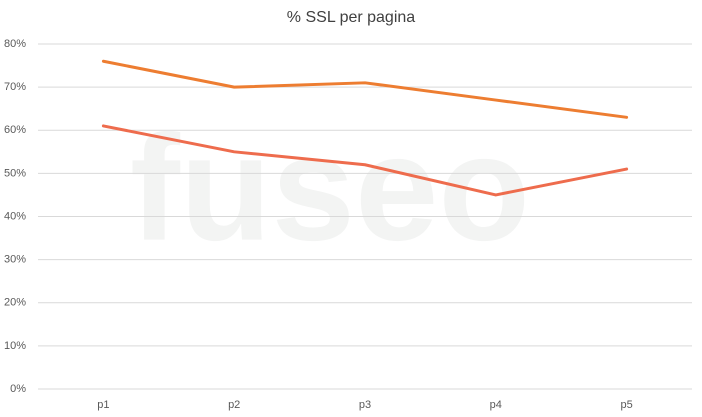 This screenshot has width=702, height=417. Describe the element at coordinates (15, 216) in the screenshot. I see `y-tick-label: 40%` at that location.